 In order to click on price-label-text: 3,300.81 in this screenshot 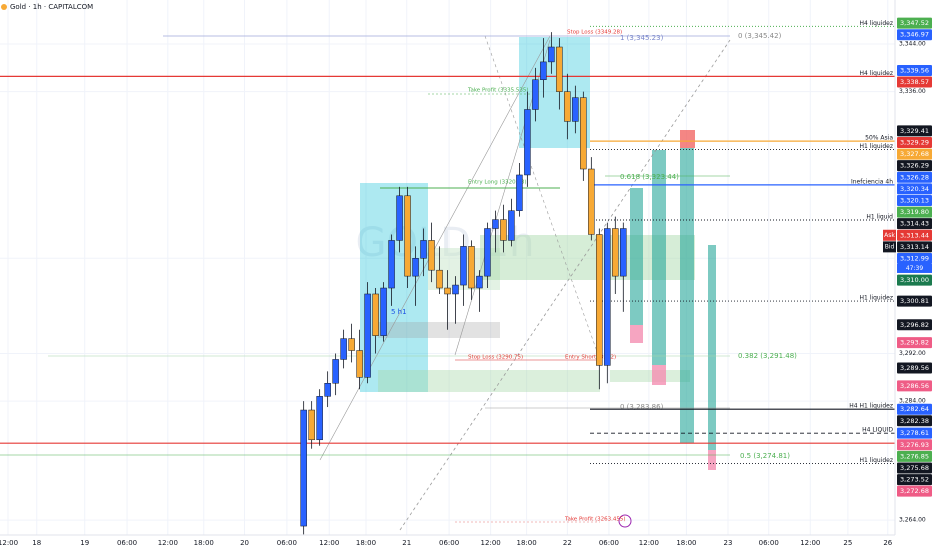, I will do `click(914, 301)`.